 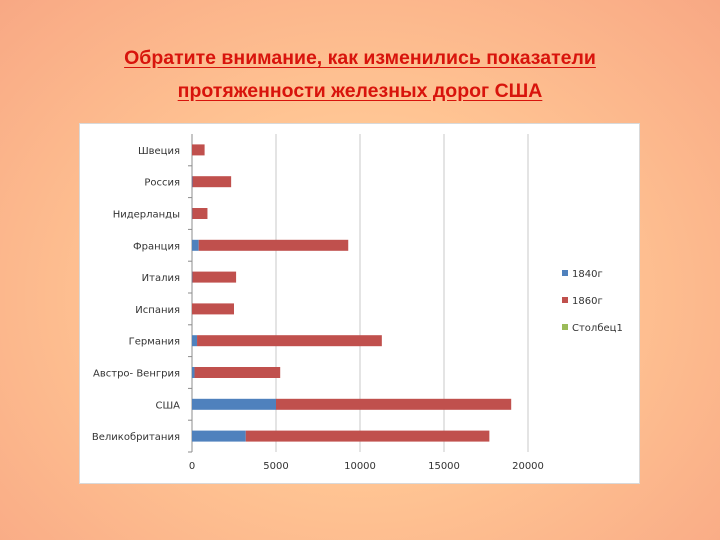 What do you see at coordinates (360, 91) in the screenshot?
I see `title-line-2: протяженности железных дорог США` at bounding box center [360, 91].